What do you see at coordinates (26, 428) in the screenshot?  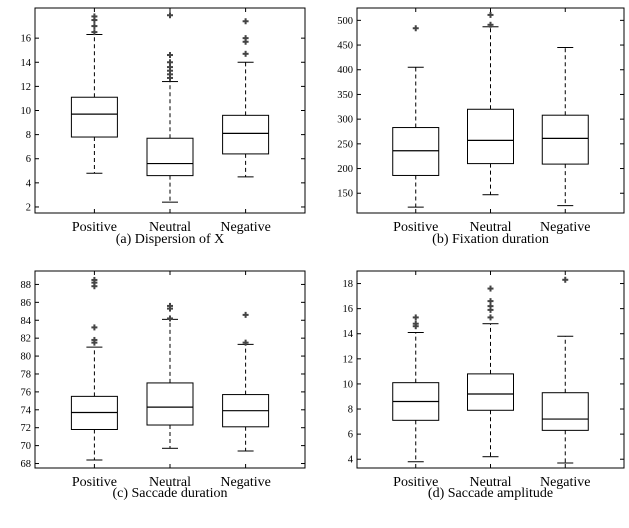 I see `y-tick-label: 72` at bounding box center [26, 428].